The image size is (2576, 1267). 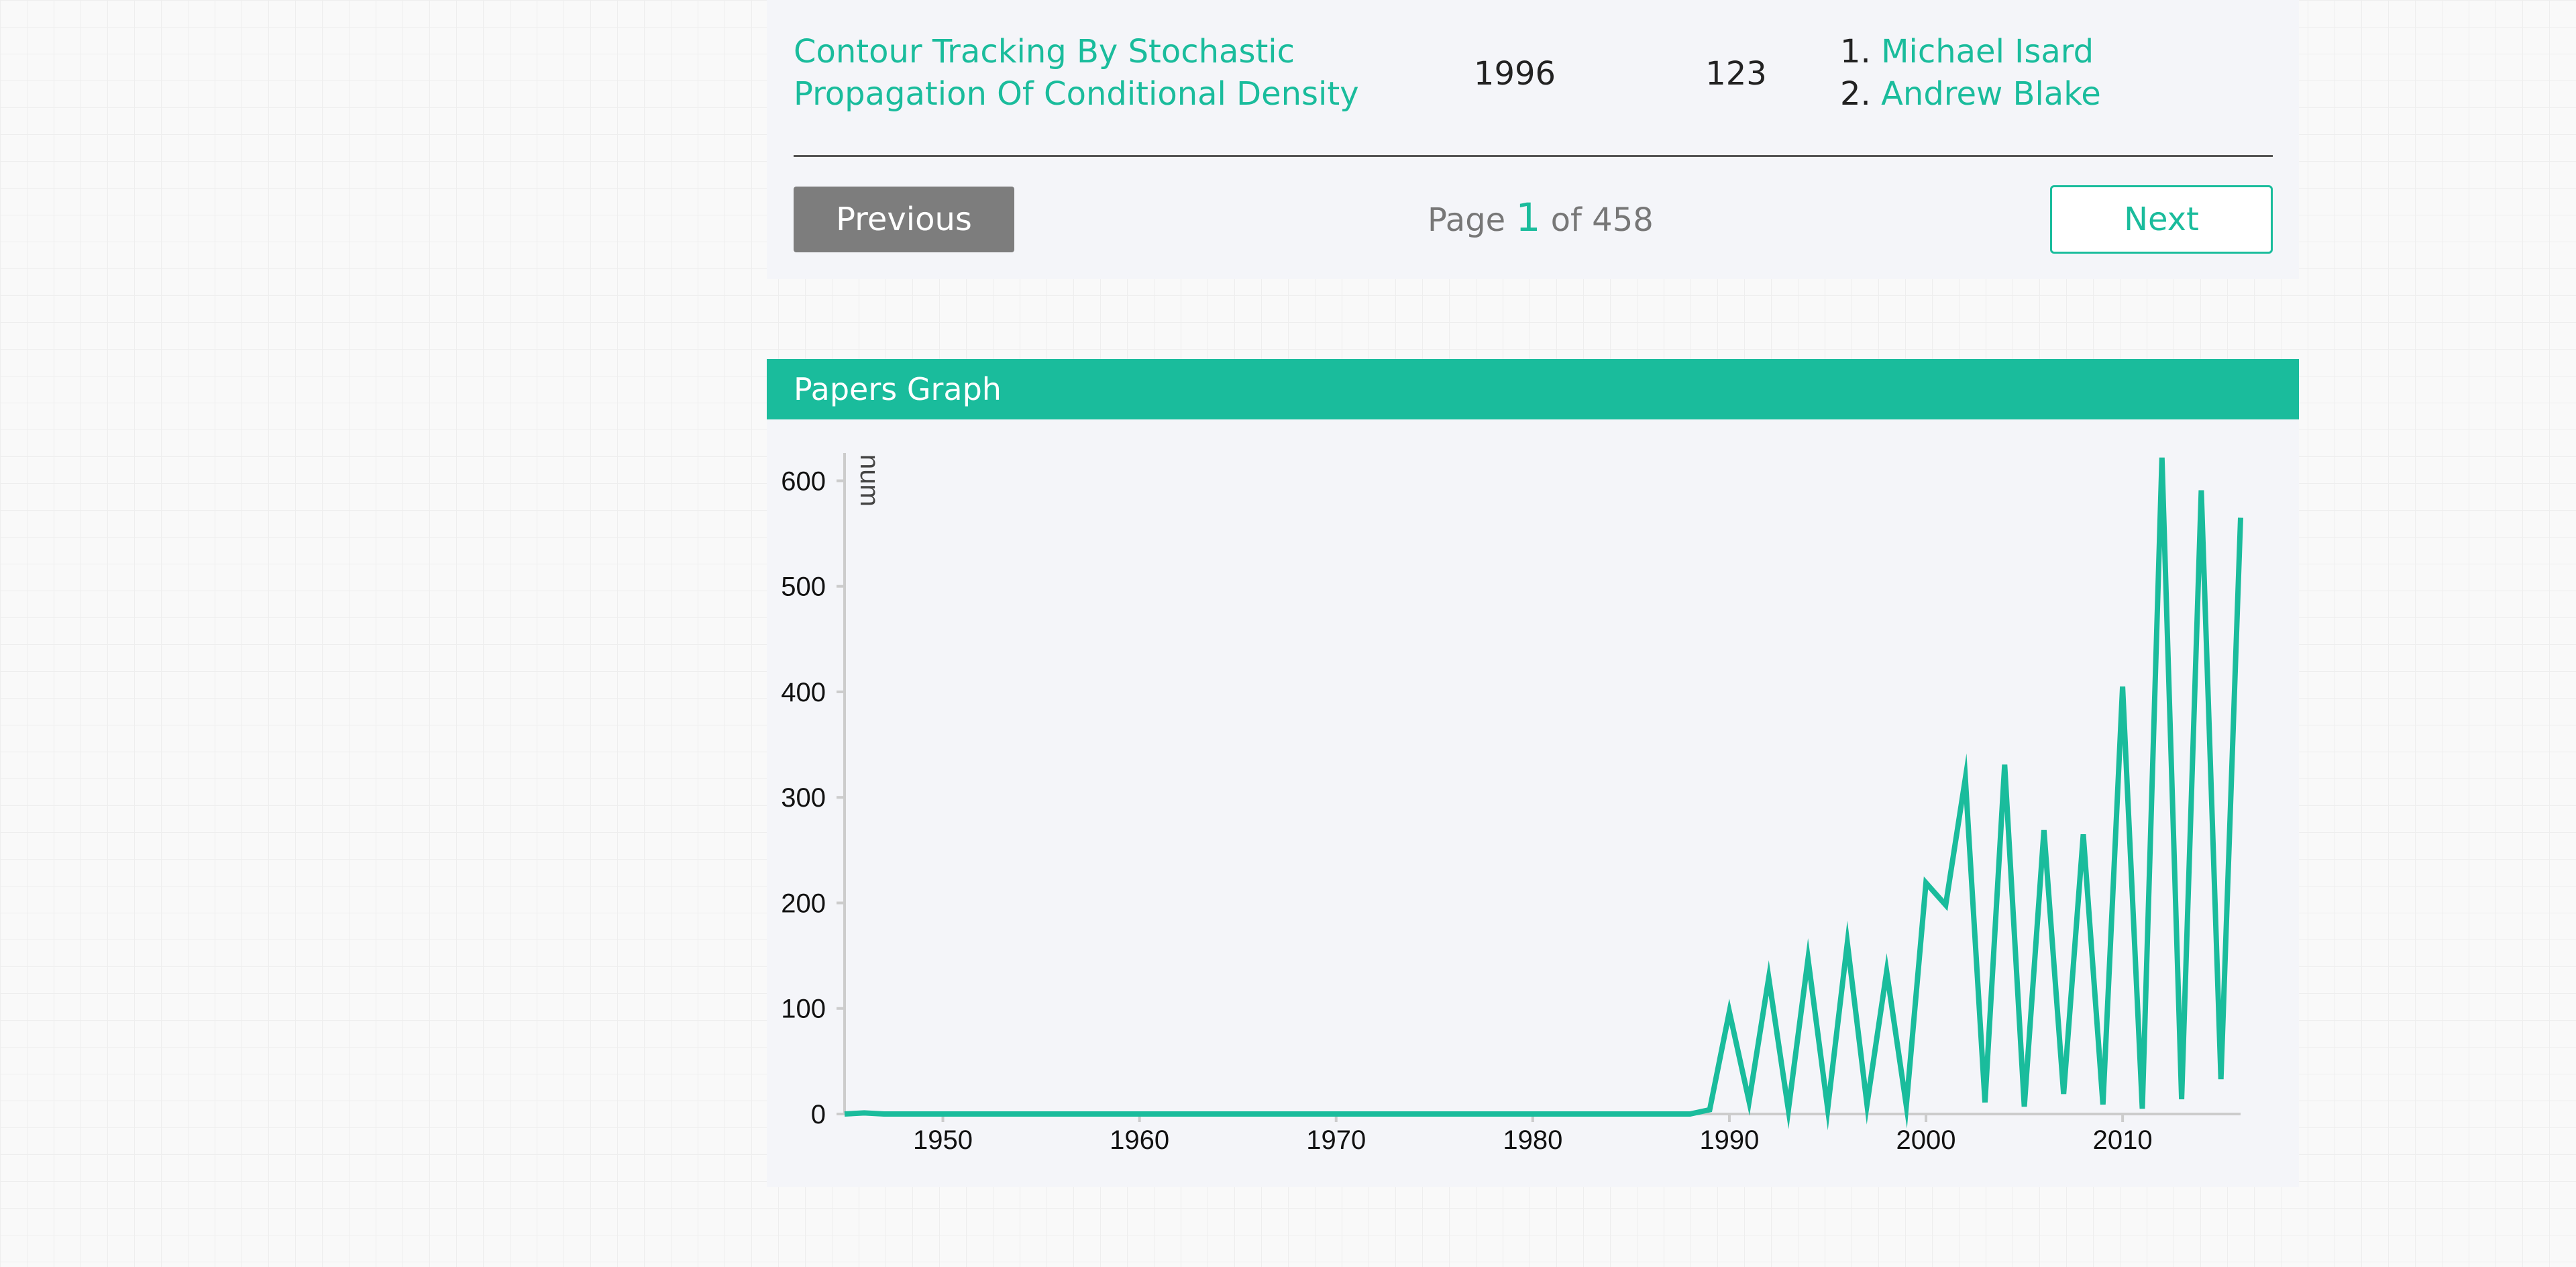 I want to click on y-tick-label: 500, so click(x=803, y=587).